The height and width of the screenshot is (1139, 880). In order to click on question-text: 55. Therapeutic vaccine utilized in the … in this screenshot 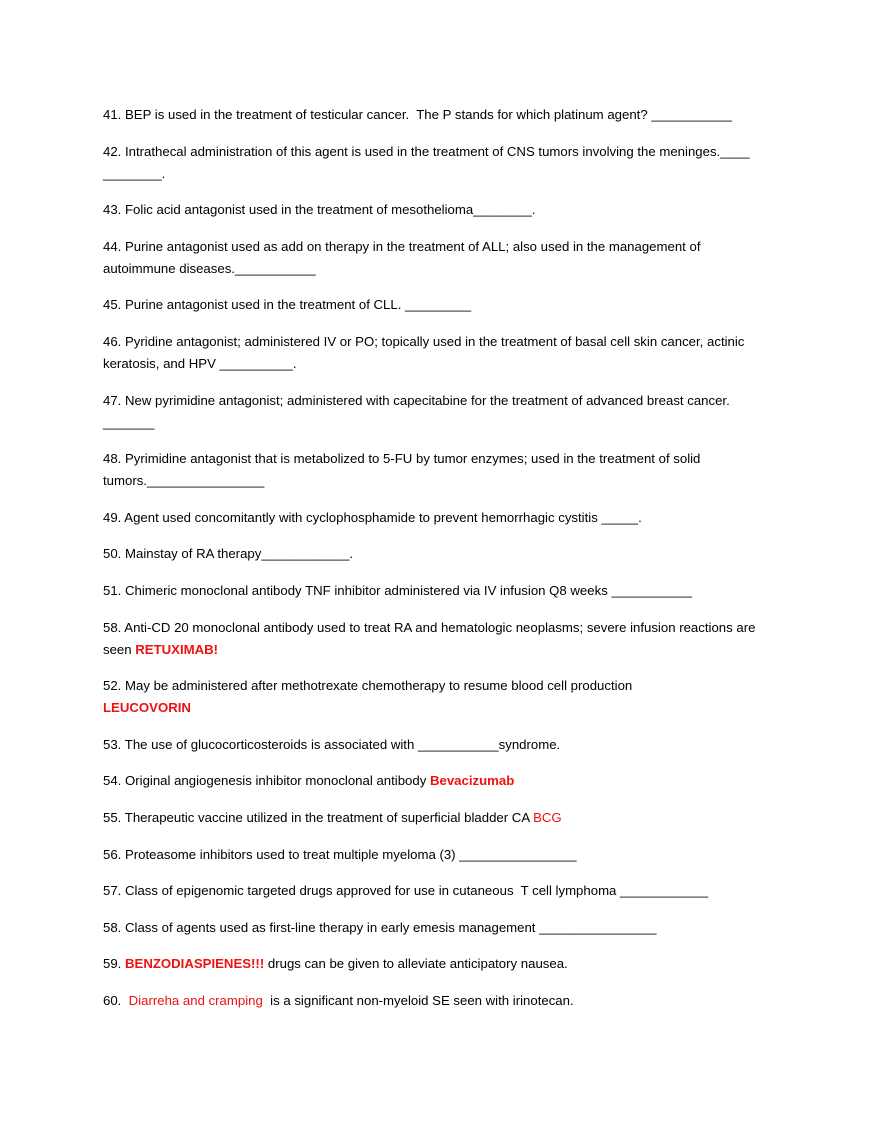, I will do `click(318, 817)`.